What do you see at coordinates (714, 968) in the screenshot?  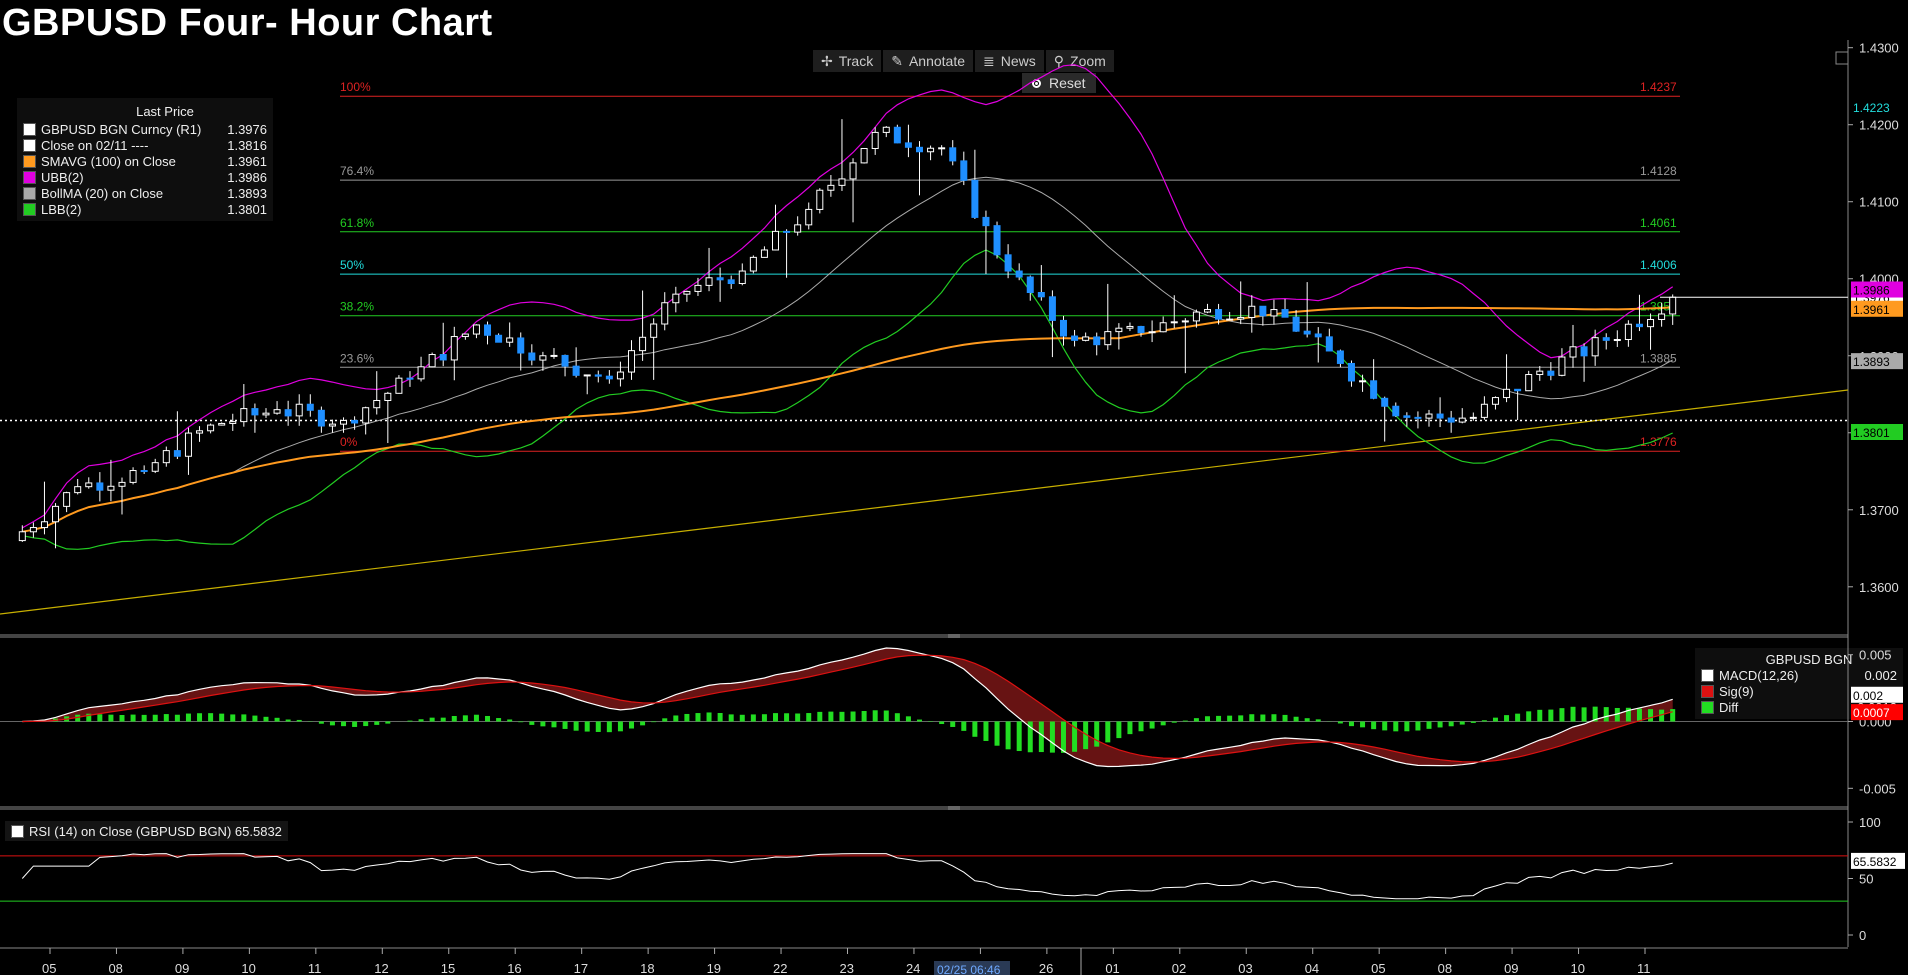 I see `time-tick-label: 19` at bounding box center [714, 968].